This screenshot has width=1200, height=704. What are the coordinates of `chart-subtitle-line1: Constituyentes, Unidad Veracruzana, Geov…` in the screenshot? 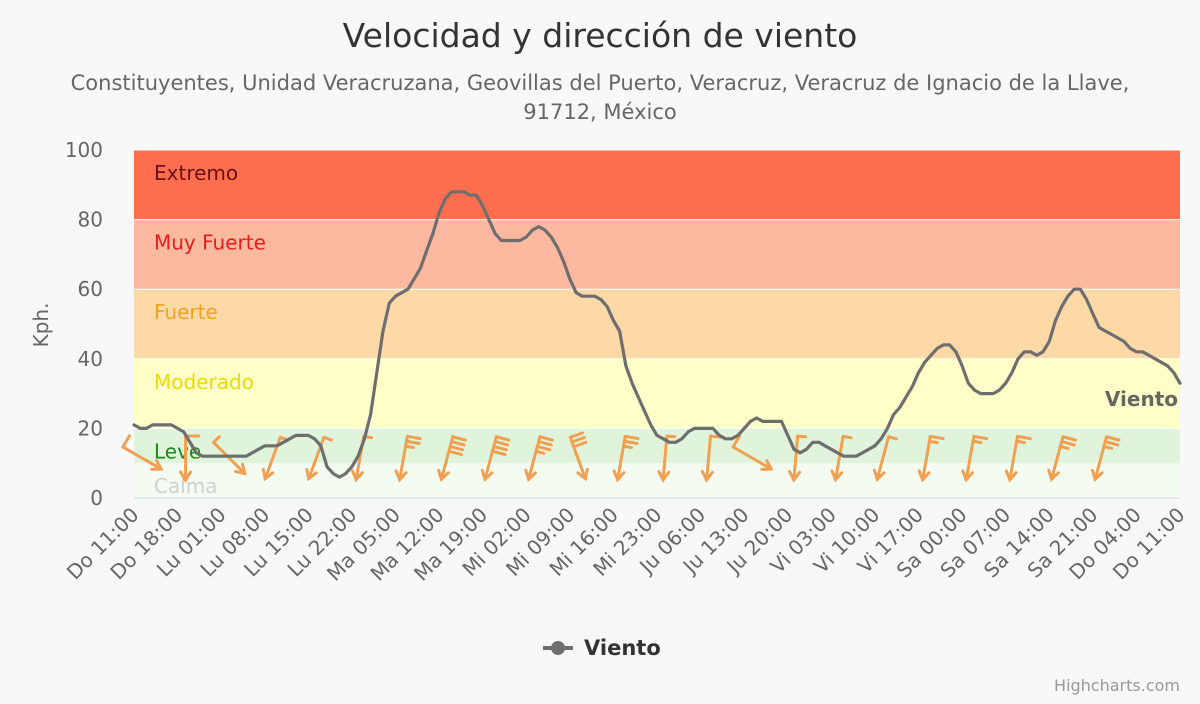 It's located at (600, 83).